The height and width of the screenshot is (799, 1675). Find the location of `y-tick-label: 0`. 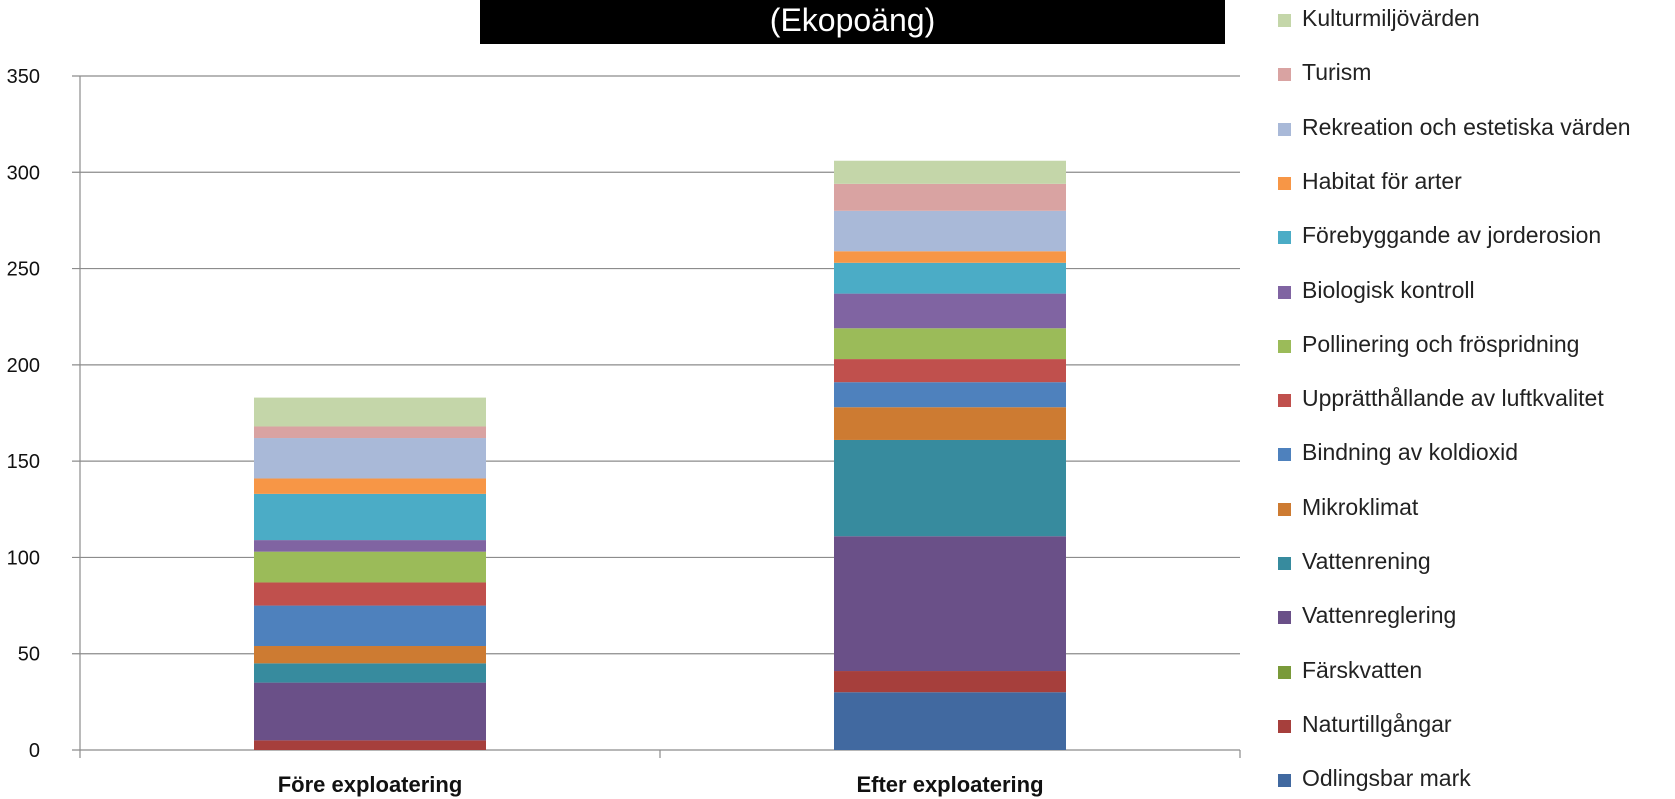

y-tick-label: 0 is located at coordinates (34, 751).